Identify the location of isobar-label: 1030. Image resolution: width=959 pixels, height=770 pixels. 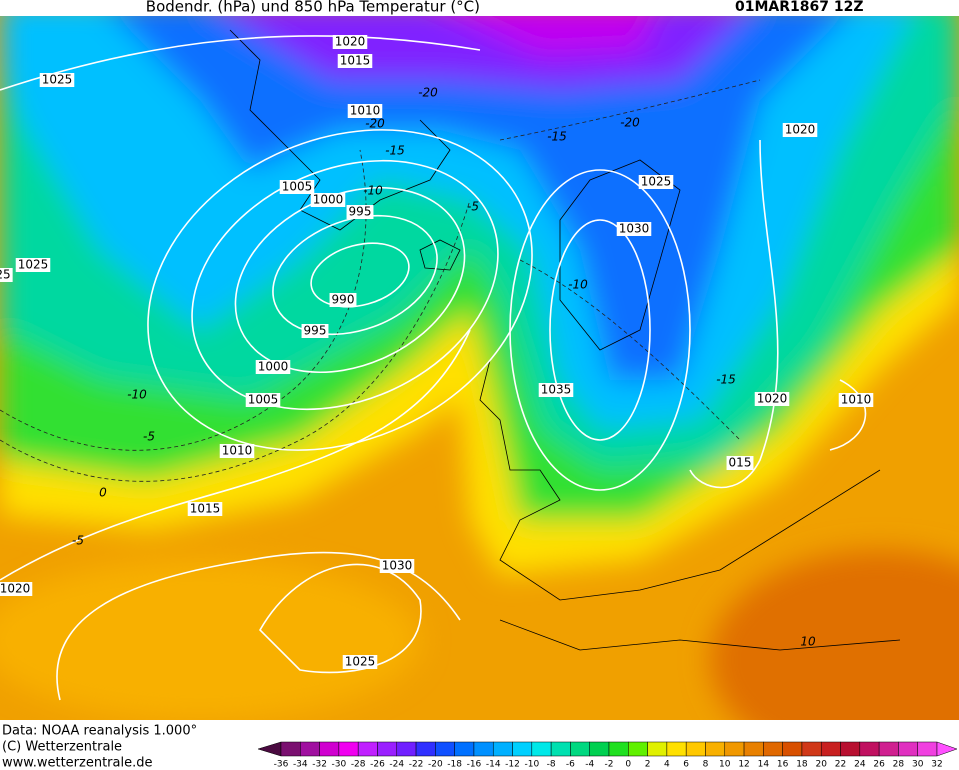
(634, 229).